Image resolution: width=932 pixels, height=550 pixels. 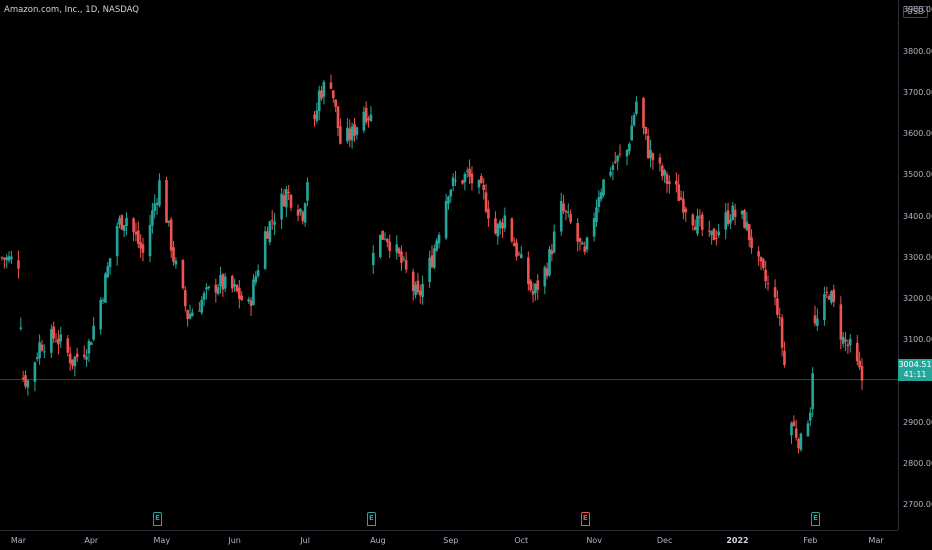 I want to click on time-tick-label: Nov, so click(x=594, y=540).